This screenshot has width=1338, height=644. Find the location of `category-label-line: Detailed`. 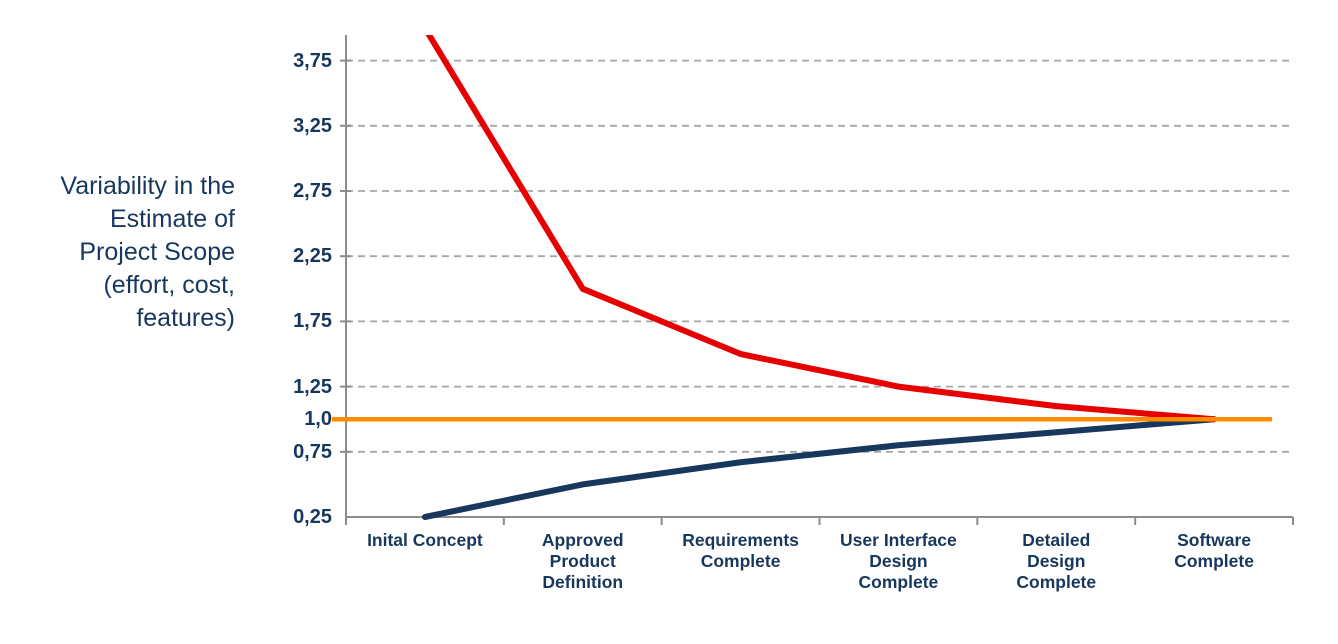

category-label-line: Detailed is located at coordinates (1056, 540).